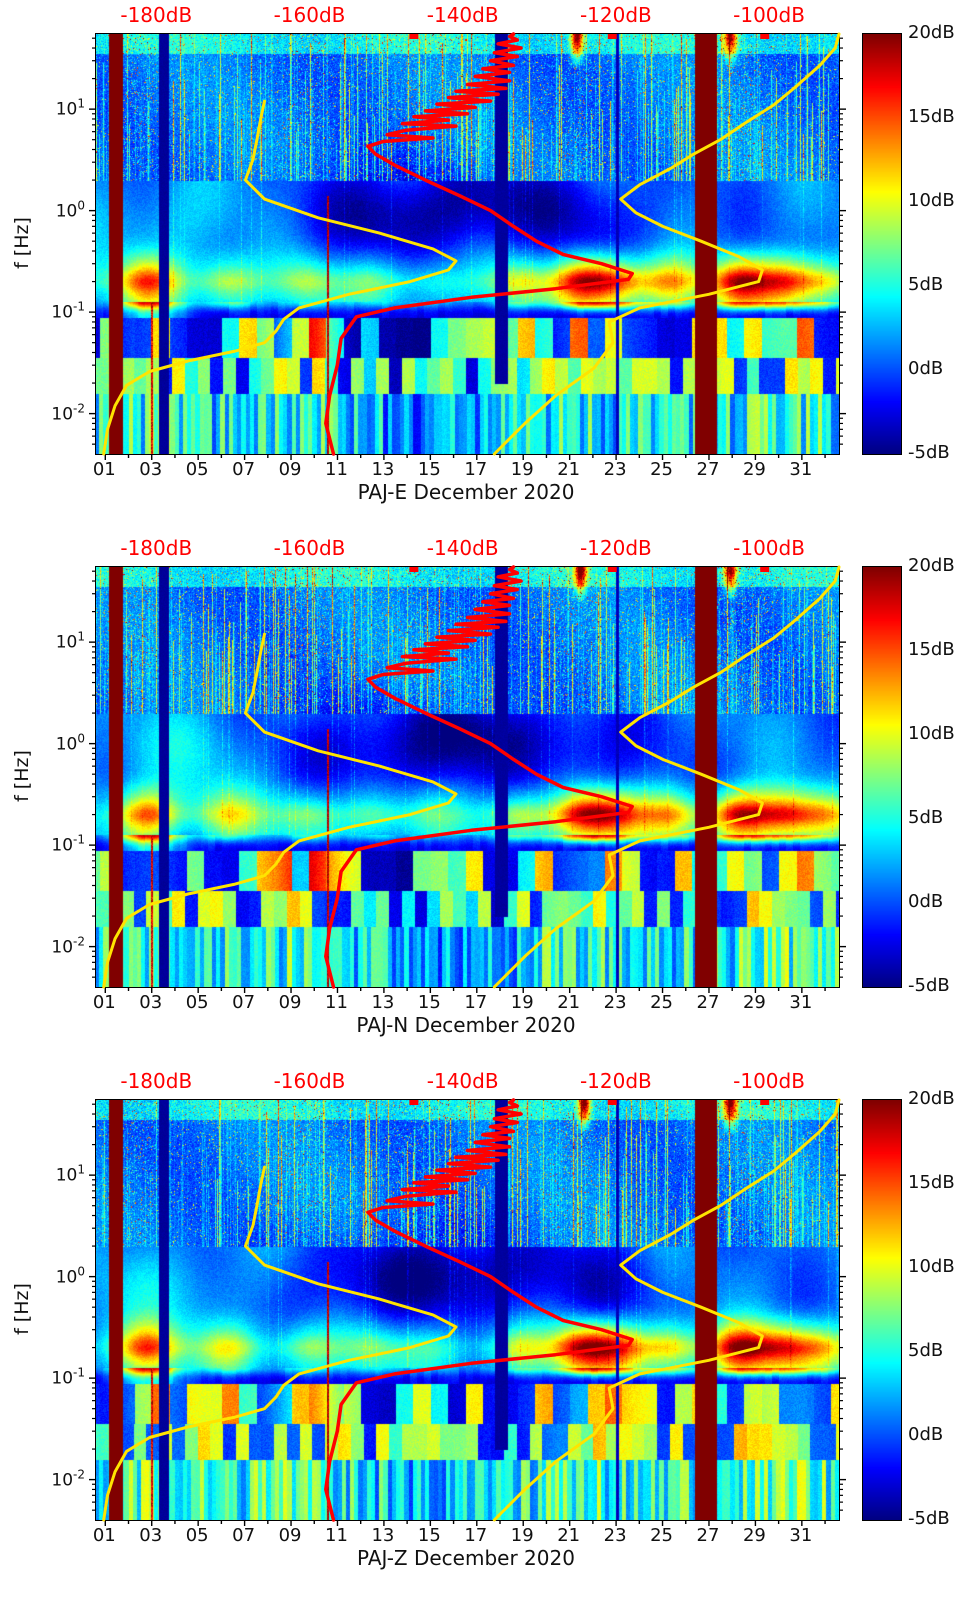  I want to click on y-tick-label: 10⁻², so click(68, 1478).